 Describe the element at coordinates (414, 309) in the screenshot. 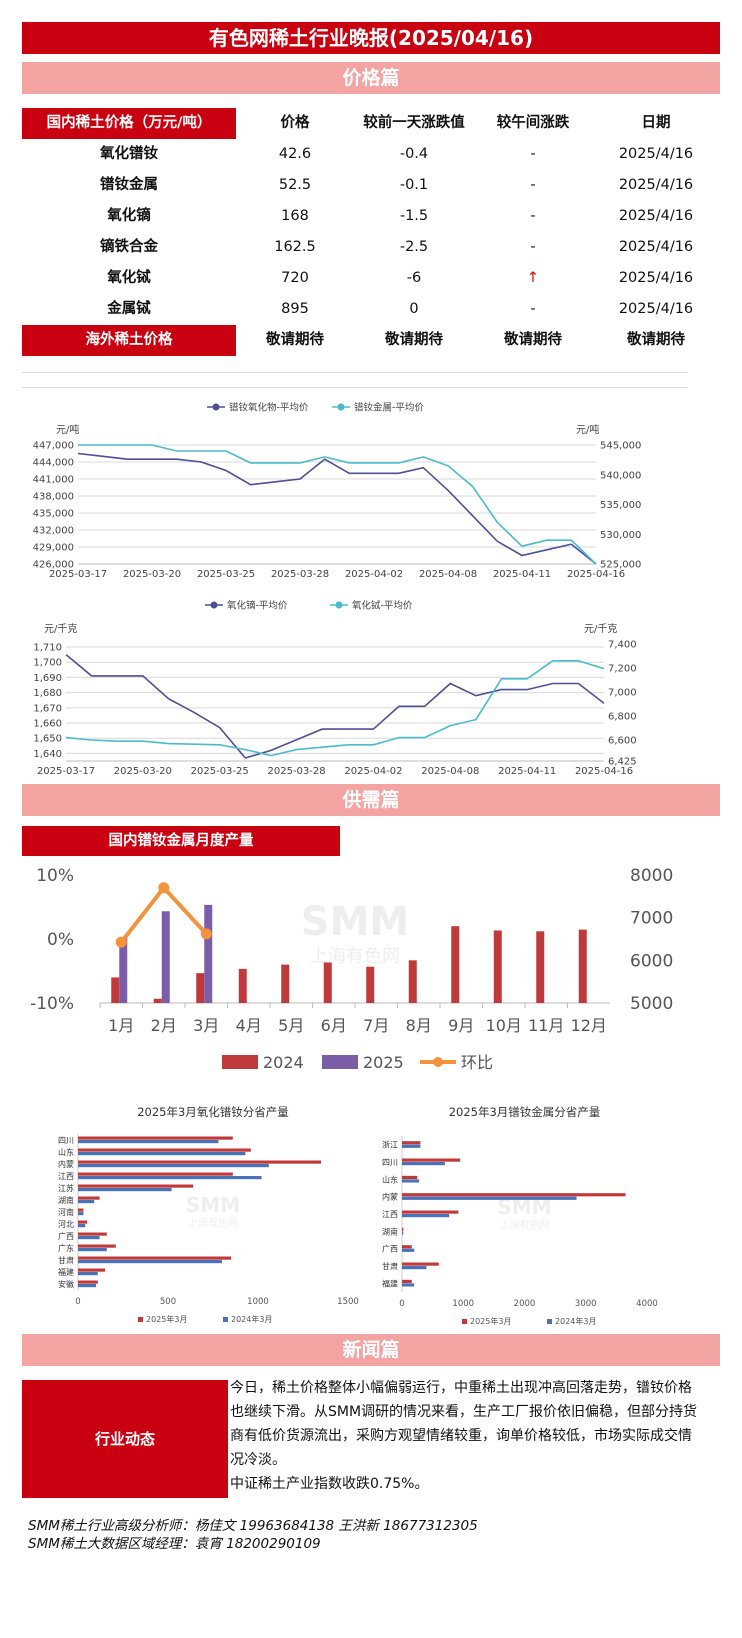

I see `daily-change: 0` at that location.